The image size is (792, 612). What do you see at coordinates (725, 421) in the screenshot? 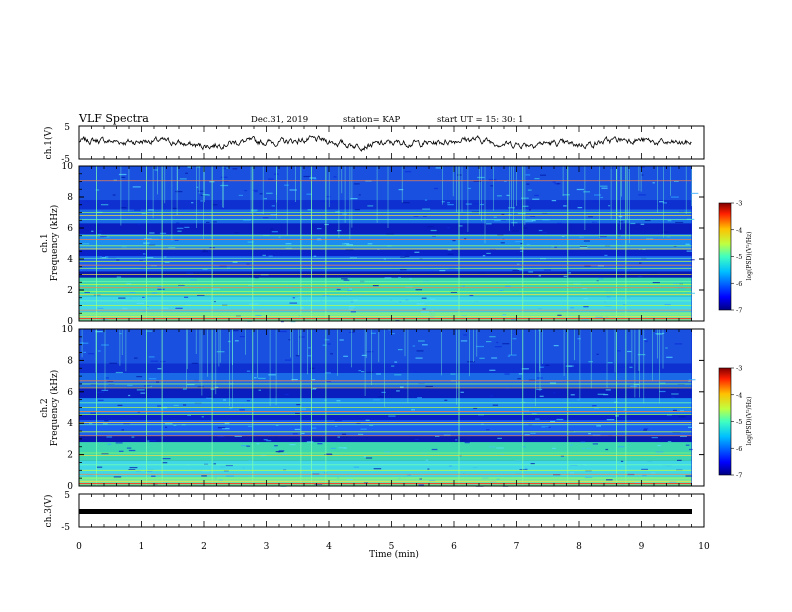
I see `ch2-colorbar` at bounding box center [725, 421].